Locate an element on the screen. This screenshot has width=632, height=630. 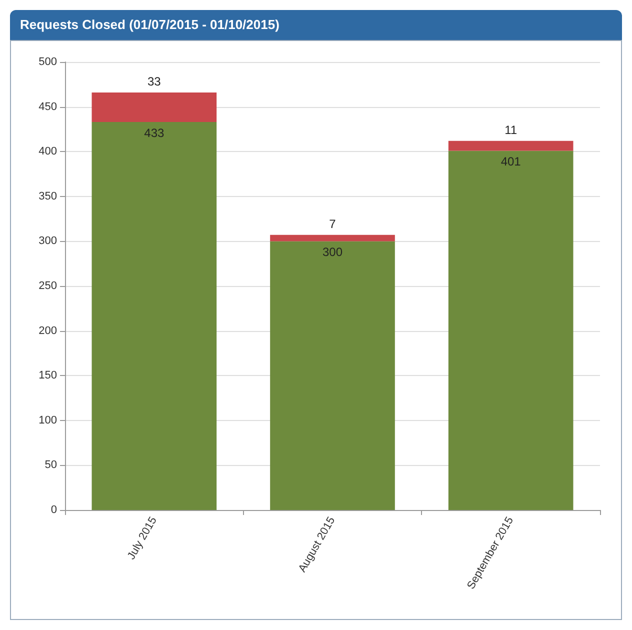
data-label: 300 is located at coordinates (332, 252).